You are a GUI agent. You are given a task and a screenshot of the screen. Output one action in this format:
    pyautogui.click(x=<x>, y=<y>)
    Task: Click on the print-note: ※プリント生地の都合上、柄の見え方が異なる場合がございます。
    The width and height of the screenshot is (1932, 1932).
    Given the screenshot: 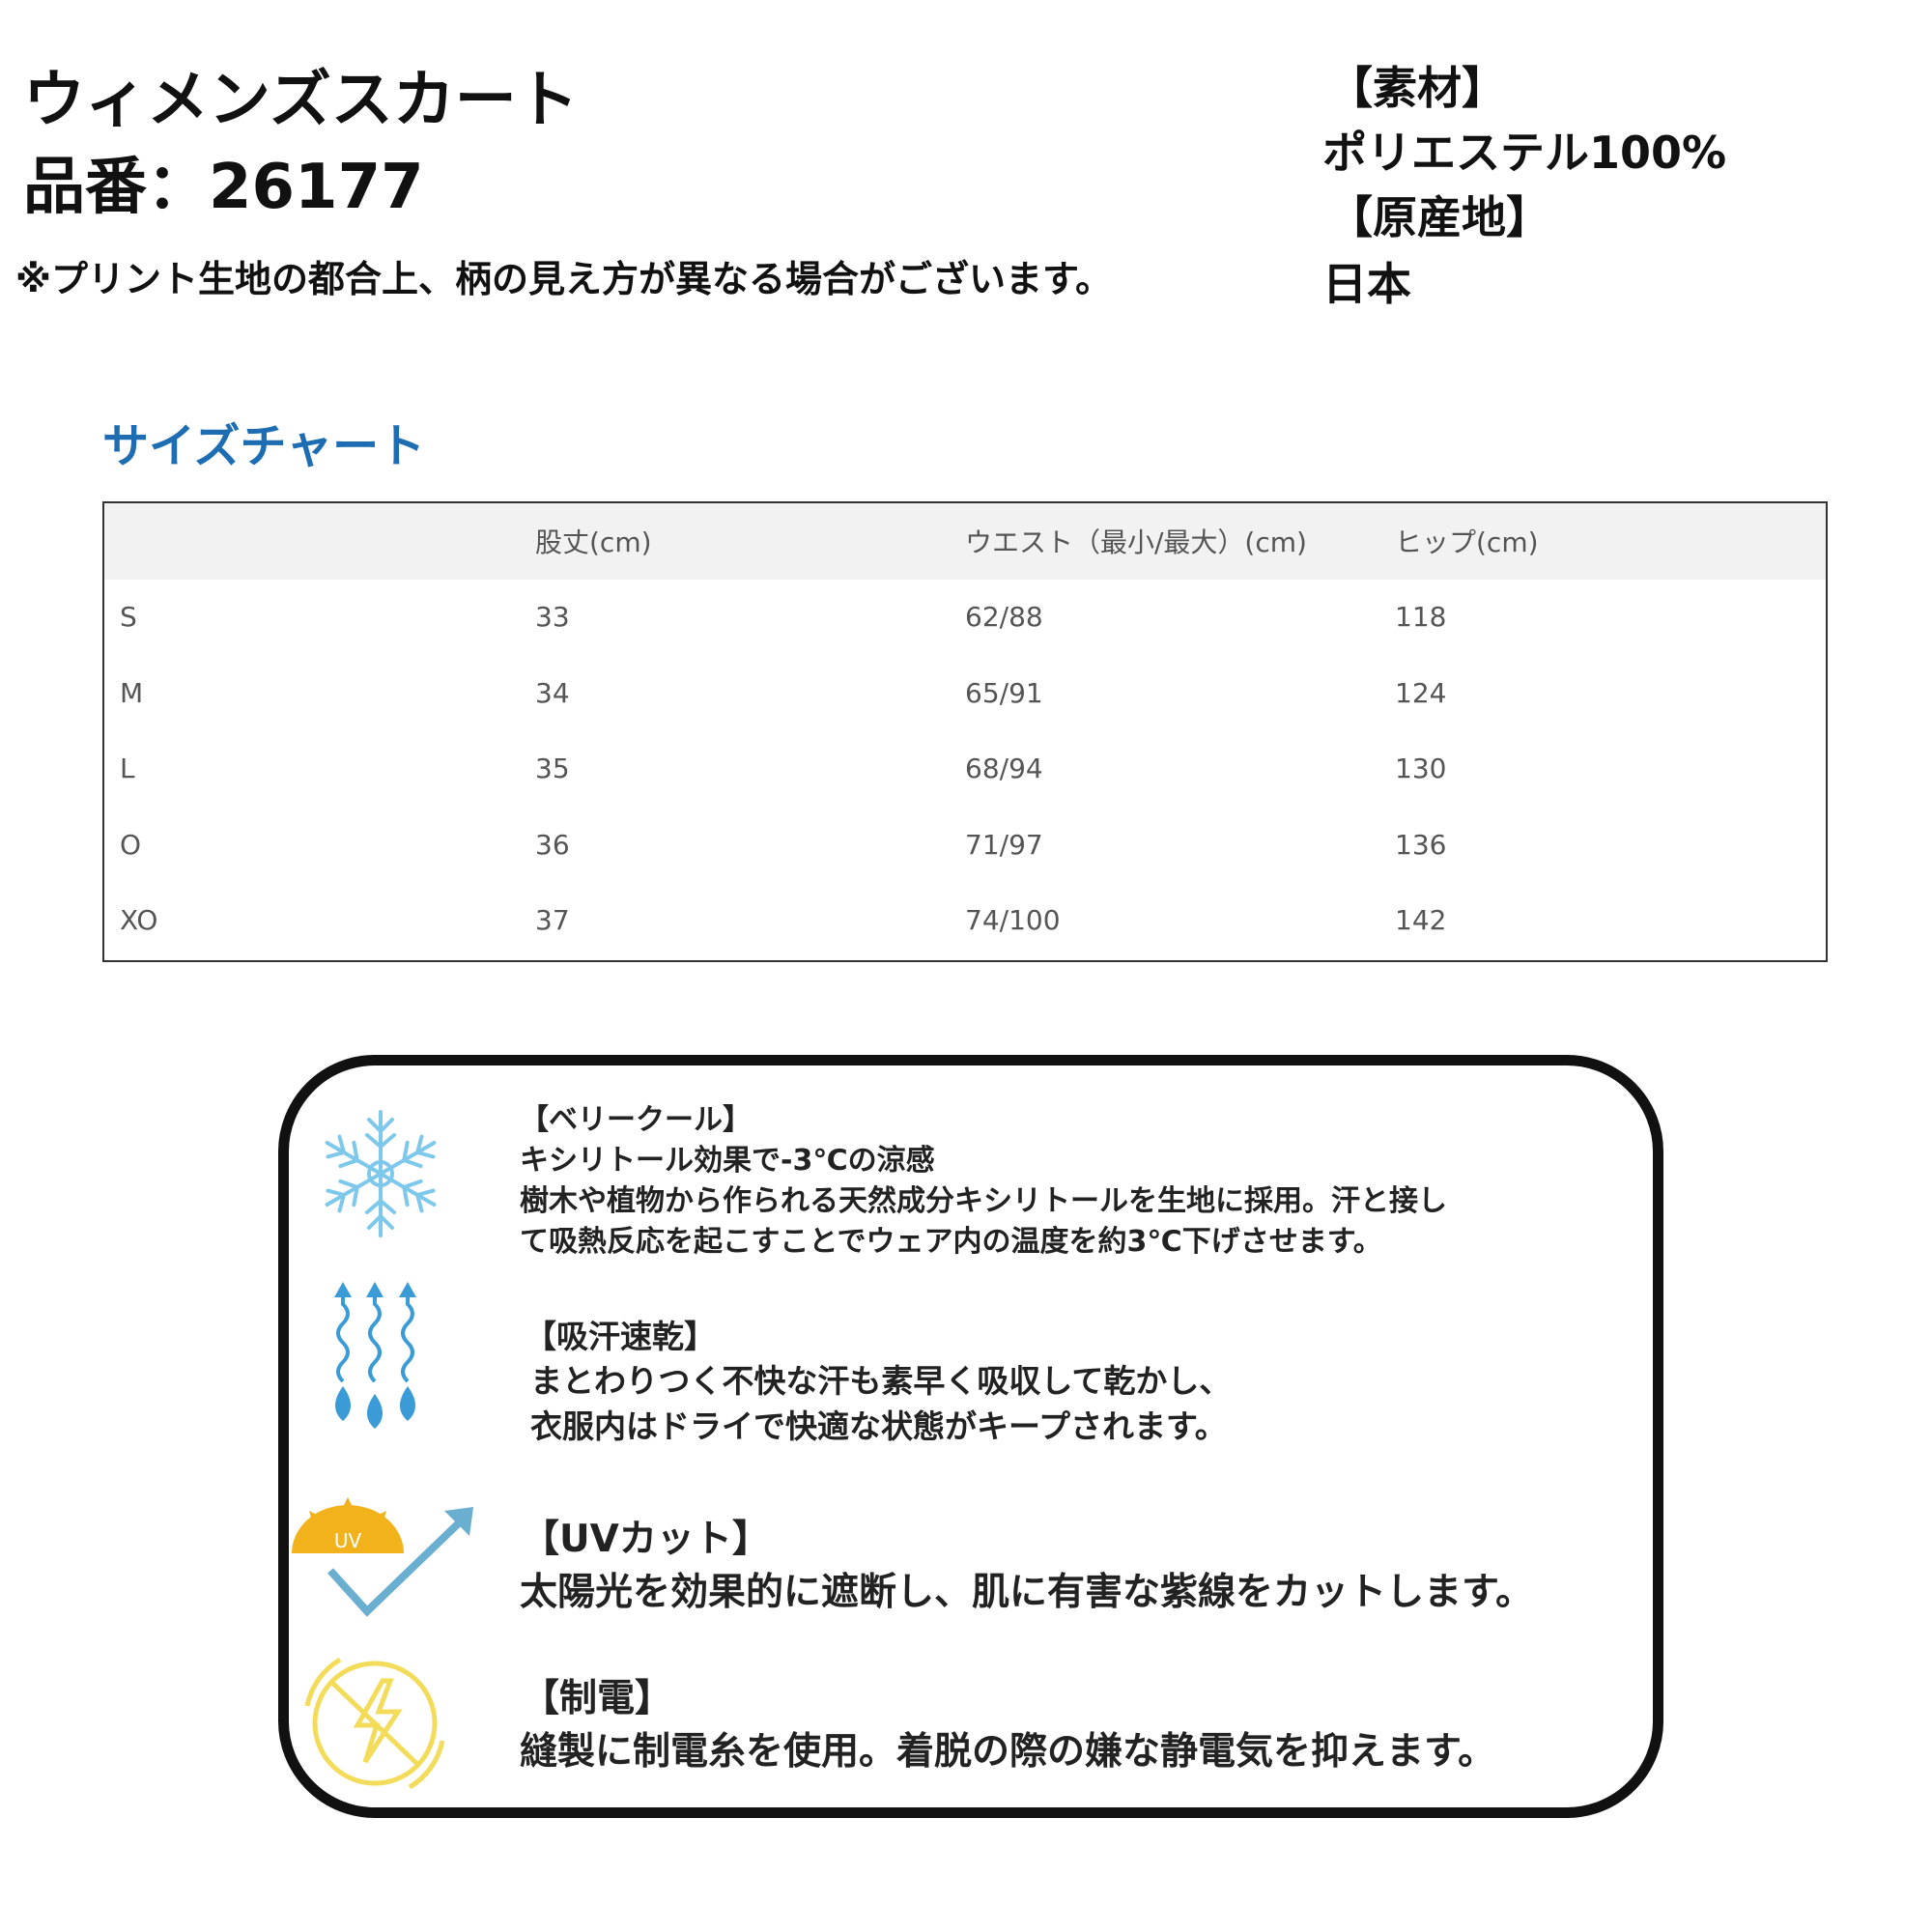 What is the action you would take?
    pyautogui.click(x=564, y=279)
    